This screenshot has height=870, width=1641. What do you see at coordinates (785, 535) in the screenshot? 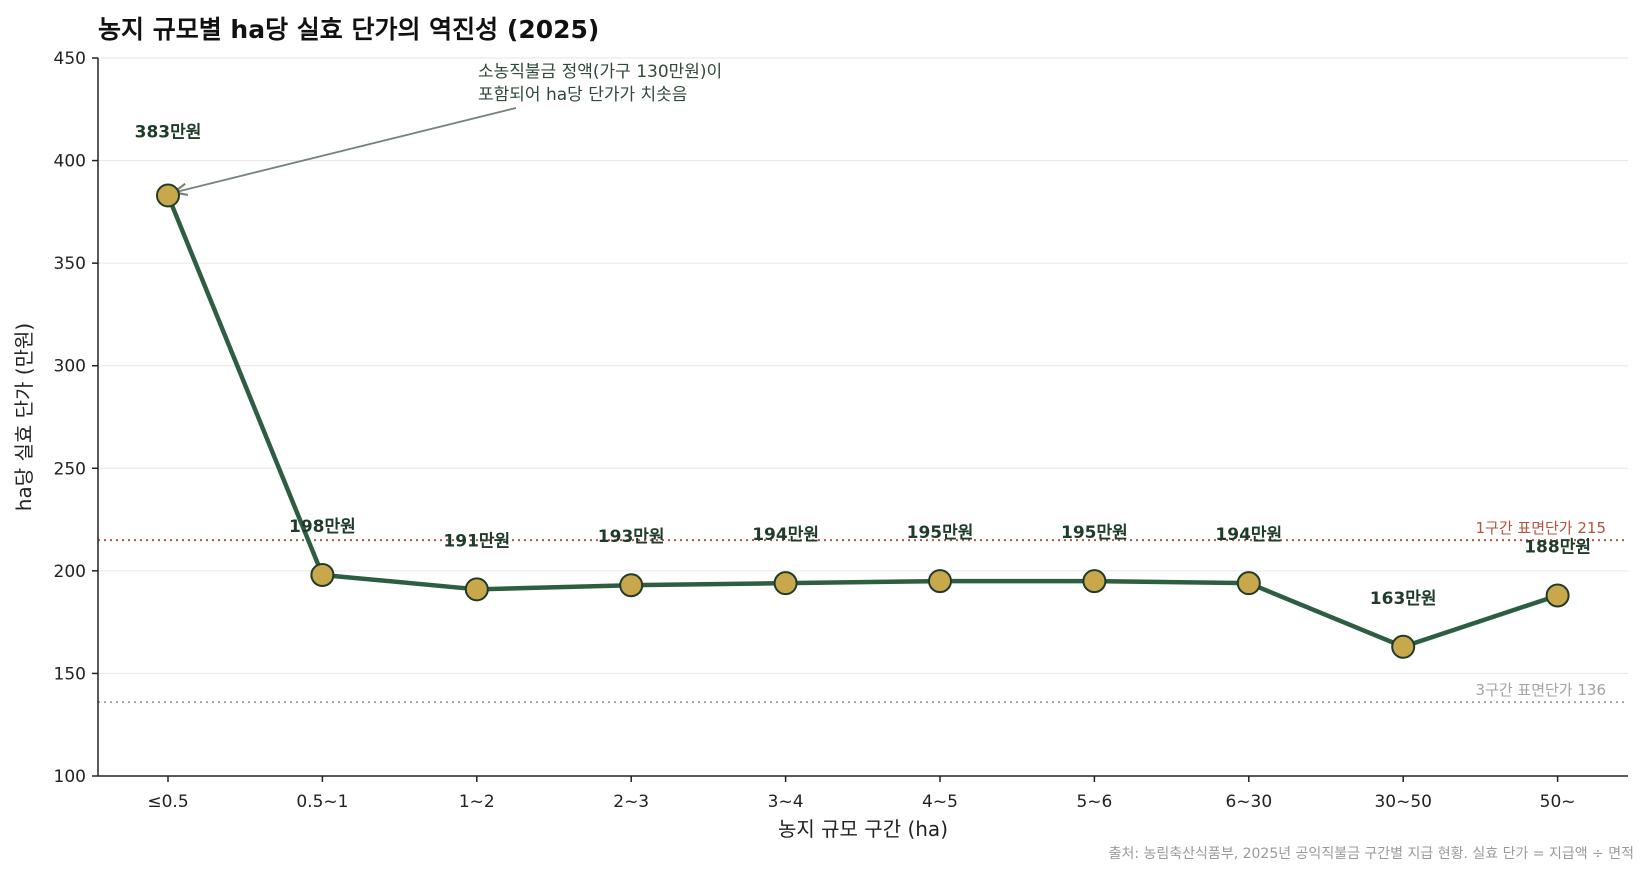
I see `data-label-5: 194만원` at bounding box center [785, 535].